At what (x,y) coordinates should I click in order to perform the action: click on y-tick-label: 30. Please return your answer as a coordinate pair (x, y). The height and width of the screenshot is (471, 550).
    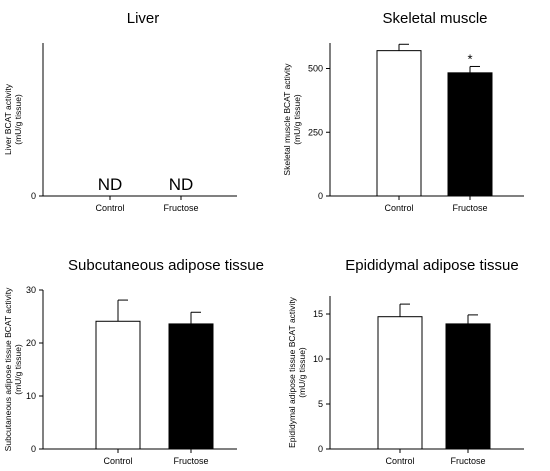
    Looking at the image, I should click on (31, 290).